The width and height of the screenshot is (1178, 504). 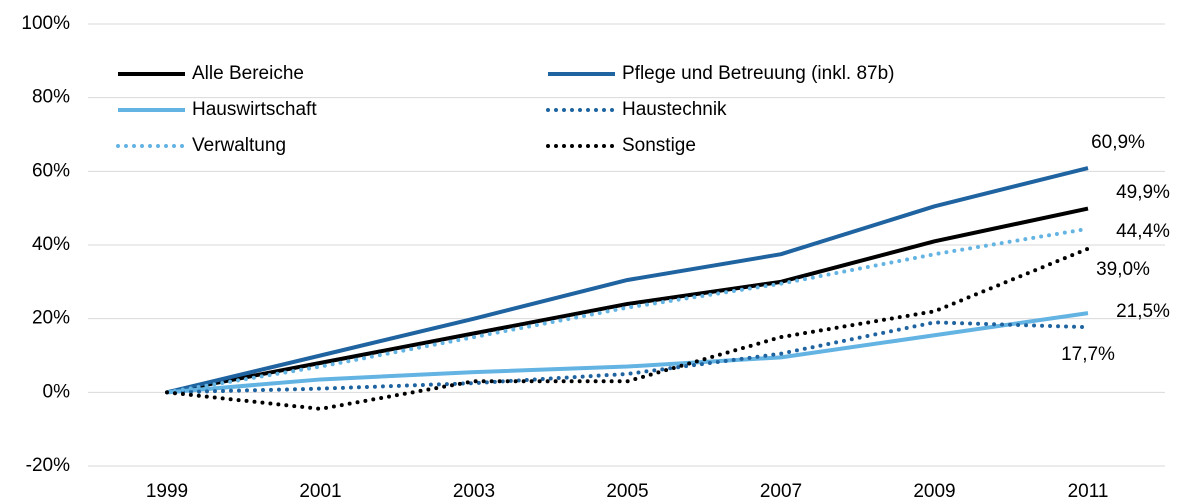 What do you see at coordinates (254, 109) in the screenshot?
I see `legend-label: Hauswirtschaft` at bounding box center [254, 109].